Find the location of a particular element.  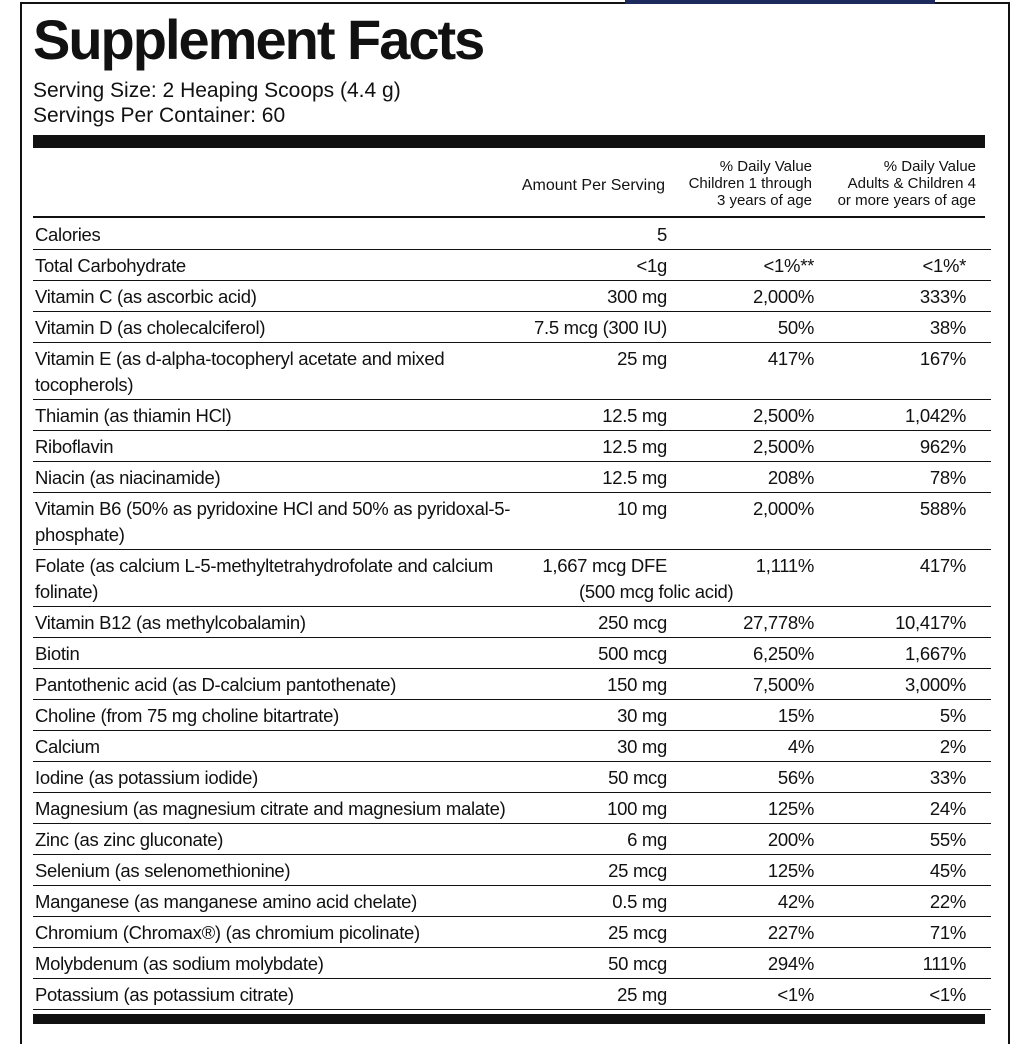

adults-dv: 333% is located at coordinates (890, 296).